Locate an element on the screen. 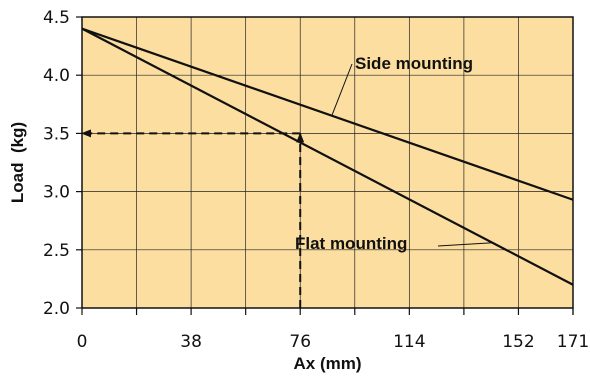 This screenshot has height=378, width=590. series-label-side-mounting: Side mounting is located at coordinates (414, 63).